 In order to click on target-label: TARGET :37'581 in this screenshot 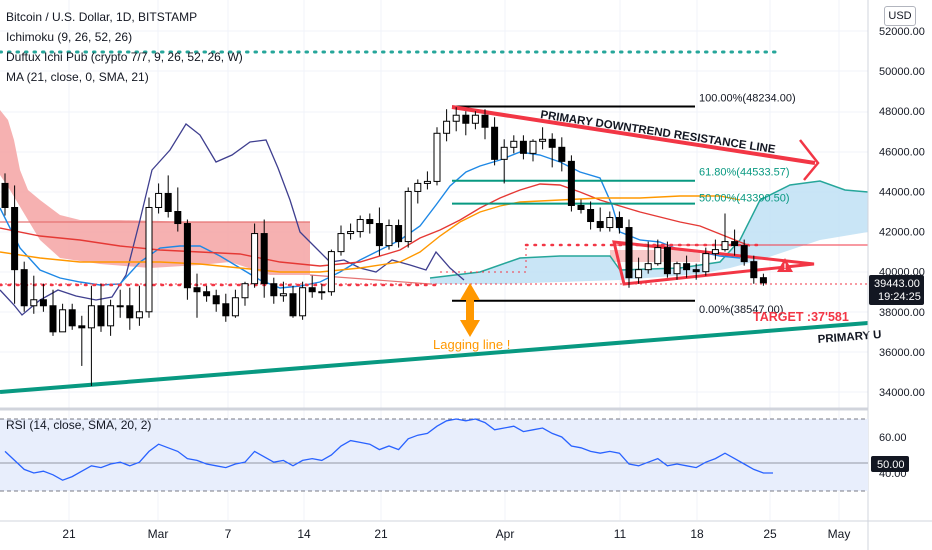, I will do `click(801, 317)`.